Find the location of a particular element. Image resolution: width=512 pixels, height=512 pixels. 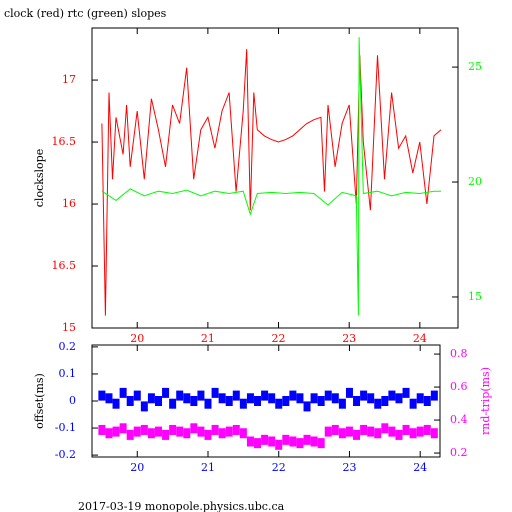

x-tick-label: 22 is located at coordinates (279, 338).